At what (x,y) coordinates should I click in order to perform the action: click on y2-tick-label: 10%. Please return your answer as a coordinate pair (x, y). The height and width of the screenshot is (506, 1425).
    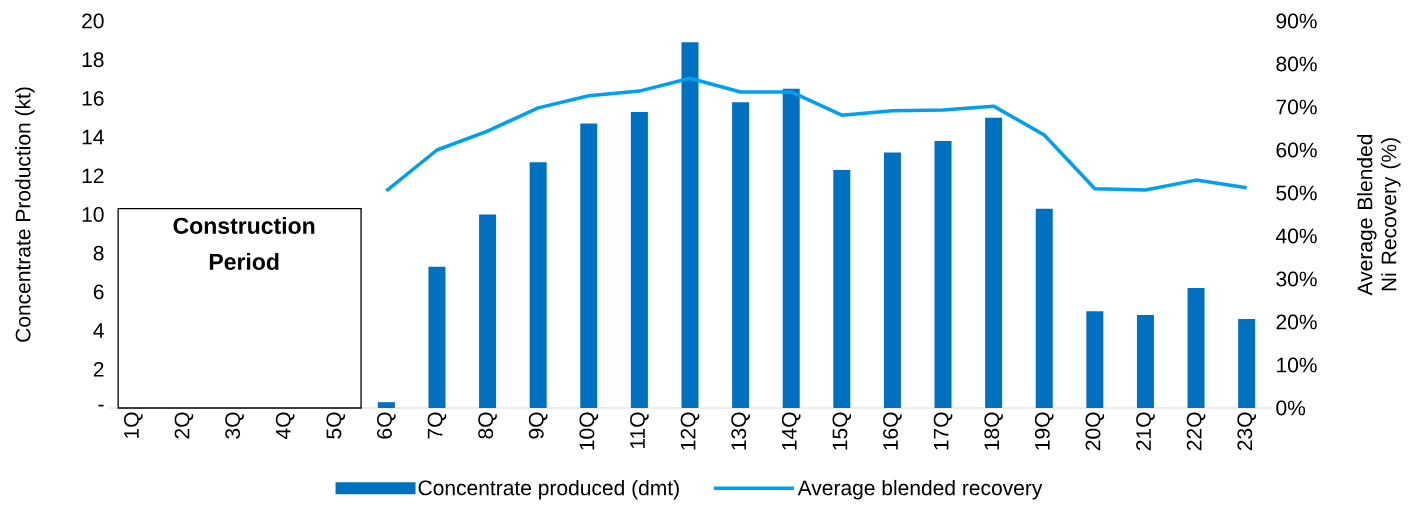
    Looking at the image, I should click on (1297, 365).